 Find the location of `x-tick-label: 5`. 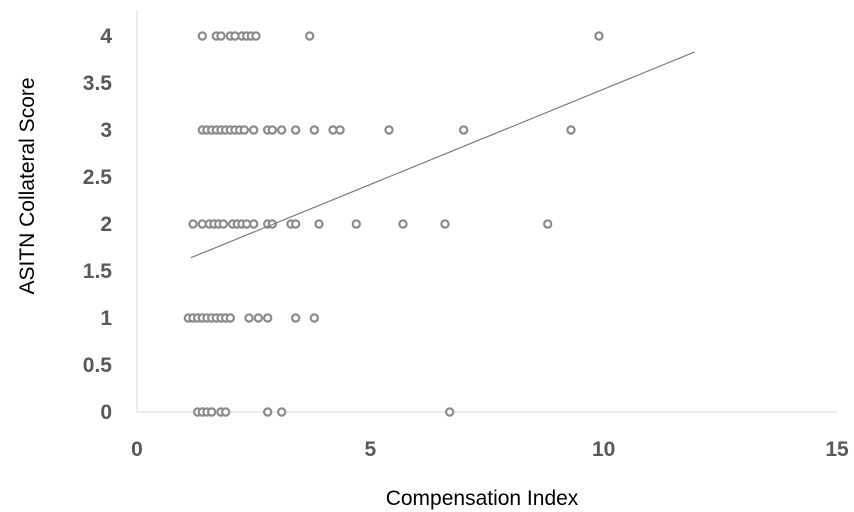

x-tick-label: 5 is located at coordinates (370, 449).